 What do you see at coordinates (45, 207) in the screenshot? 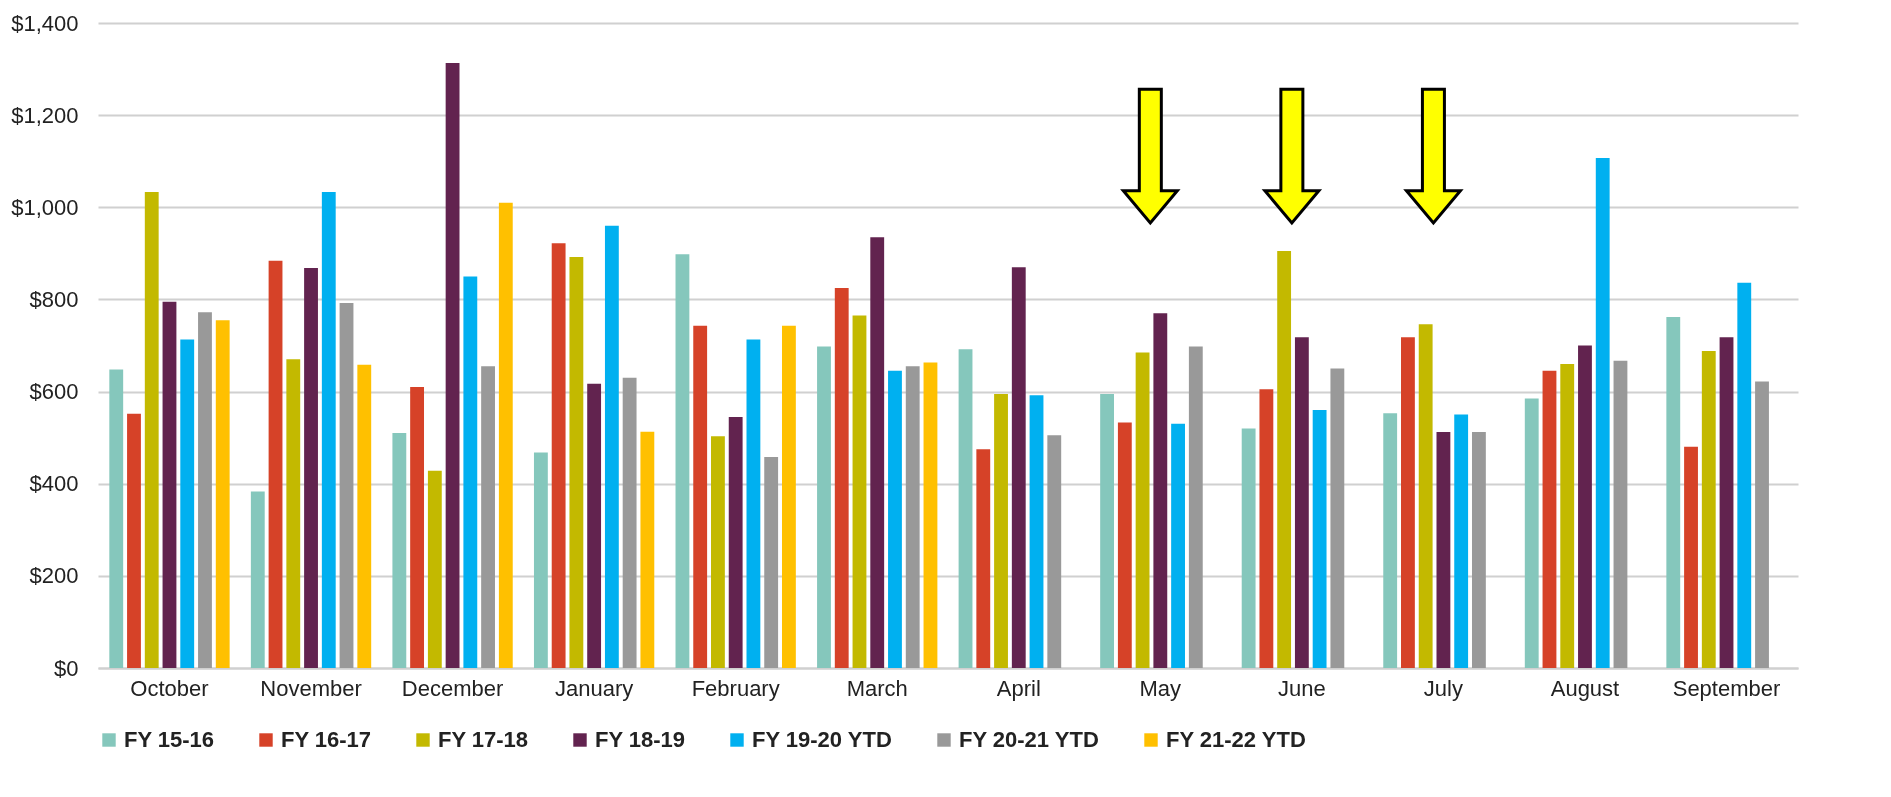
I see `y-tick-label: $1,000` at bounding box center [45, 207].